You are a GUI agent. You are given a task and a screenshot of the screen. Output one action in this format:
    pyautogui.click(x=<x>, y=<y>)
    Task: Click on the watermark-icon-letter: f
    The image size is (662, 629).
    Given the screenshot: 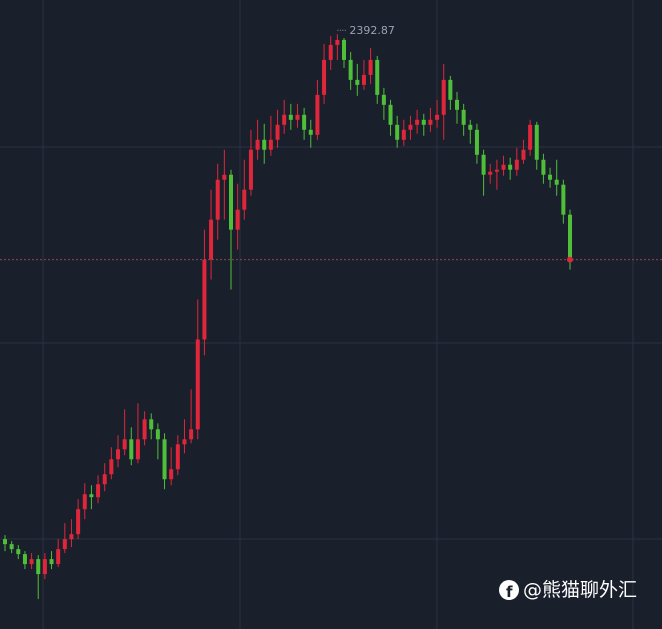 What is the action you would take?
    pyautogui.click(x=509, y=592)
    